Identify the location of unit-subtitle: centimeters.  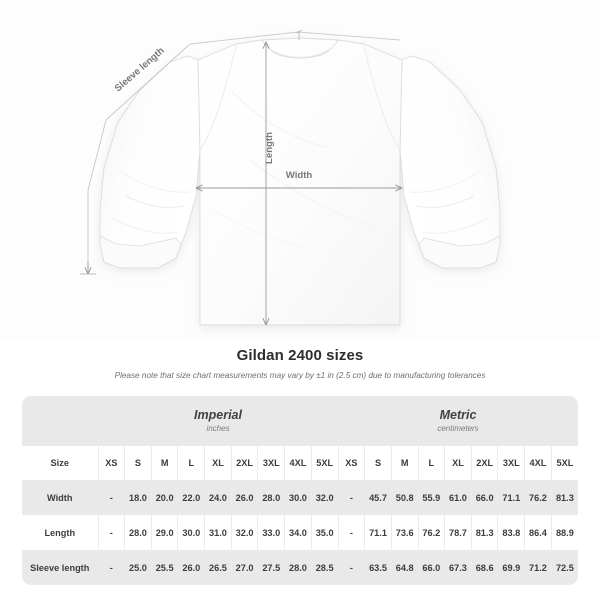
(458, 428).